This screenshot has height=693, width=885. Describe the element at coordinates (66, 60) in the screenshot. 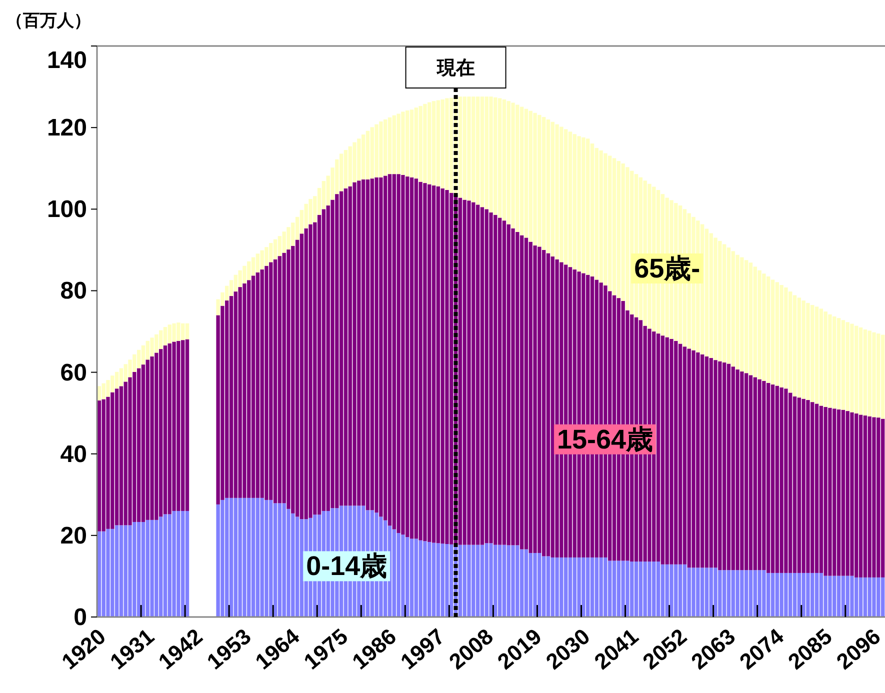

I see `y-tick-label: 140` at that location.